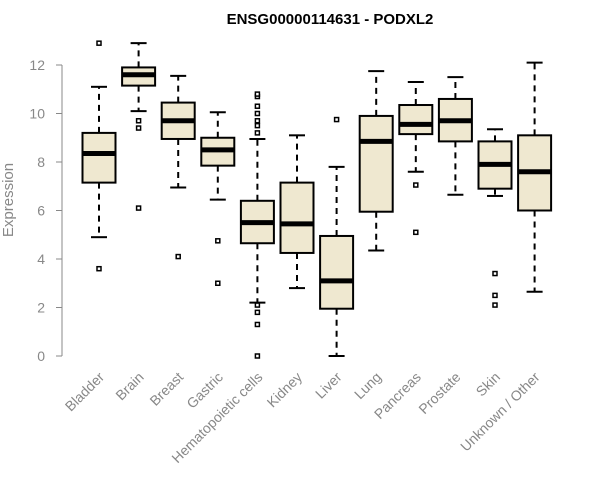  I want to click on box-liver, so click(337, 236).